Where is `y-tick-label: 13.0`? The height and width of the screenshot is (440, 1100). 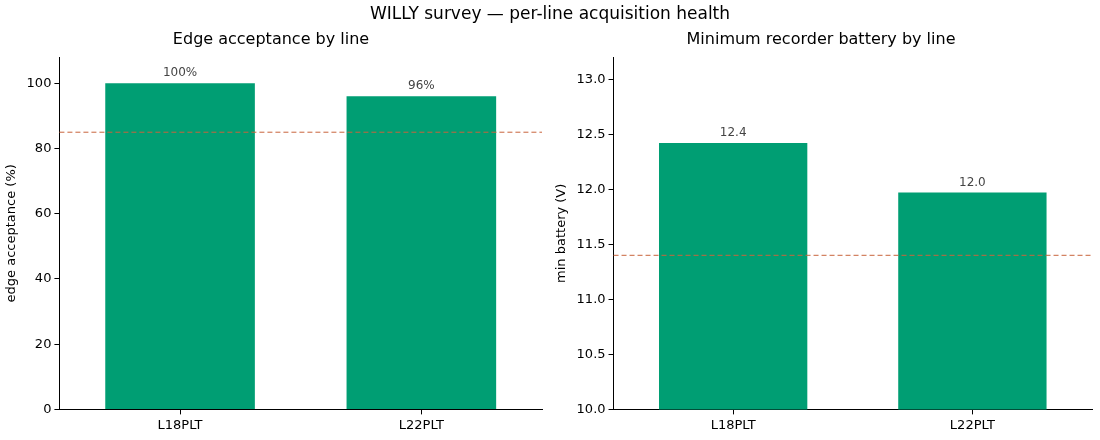
y-tick-label: 13.0 is located at coordinates (591, 78).